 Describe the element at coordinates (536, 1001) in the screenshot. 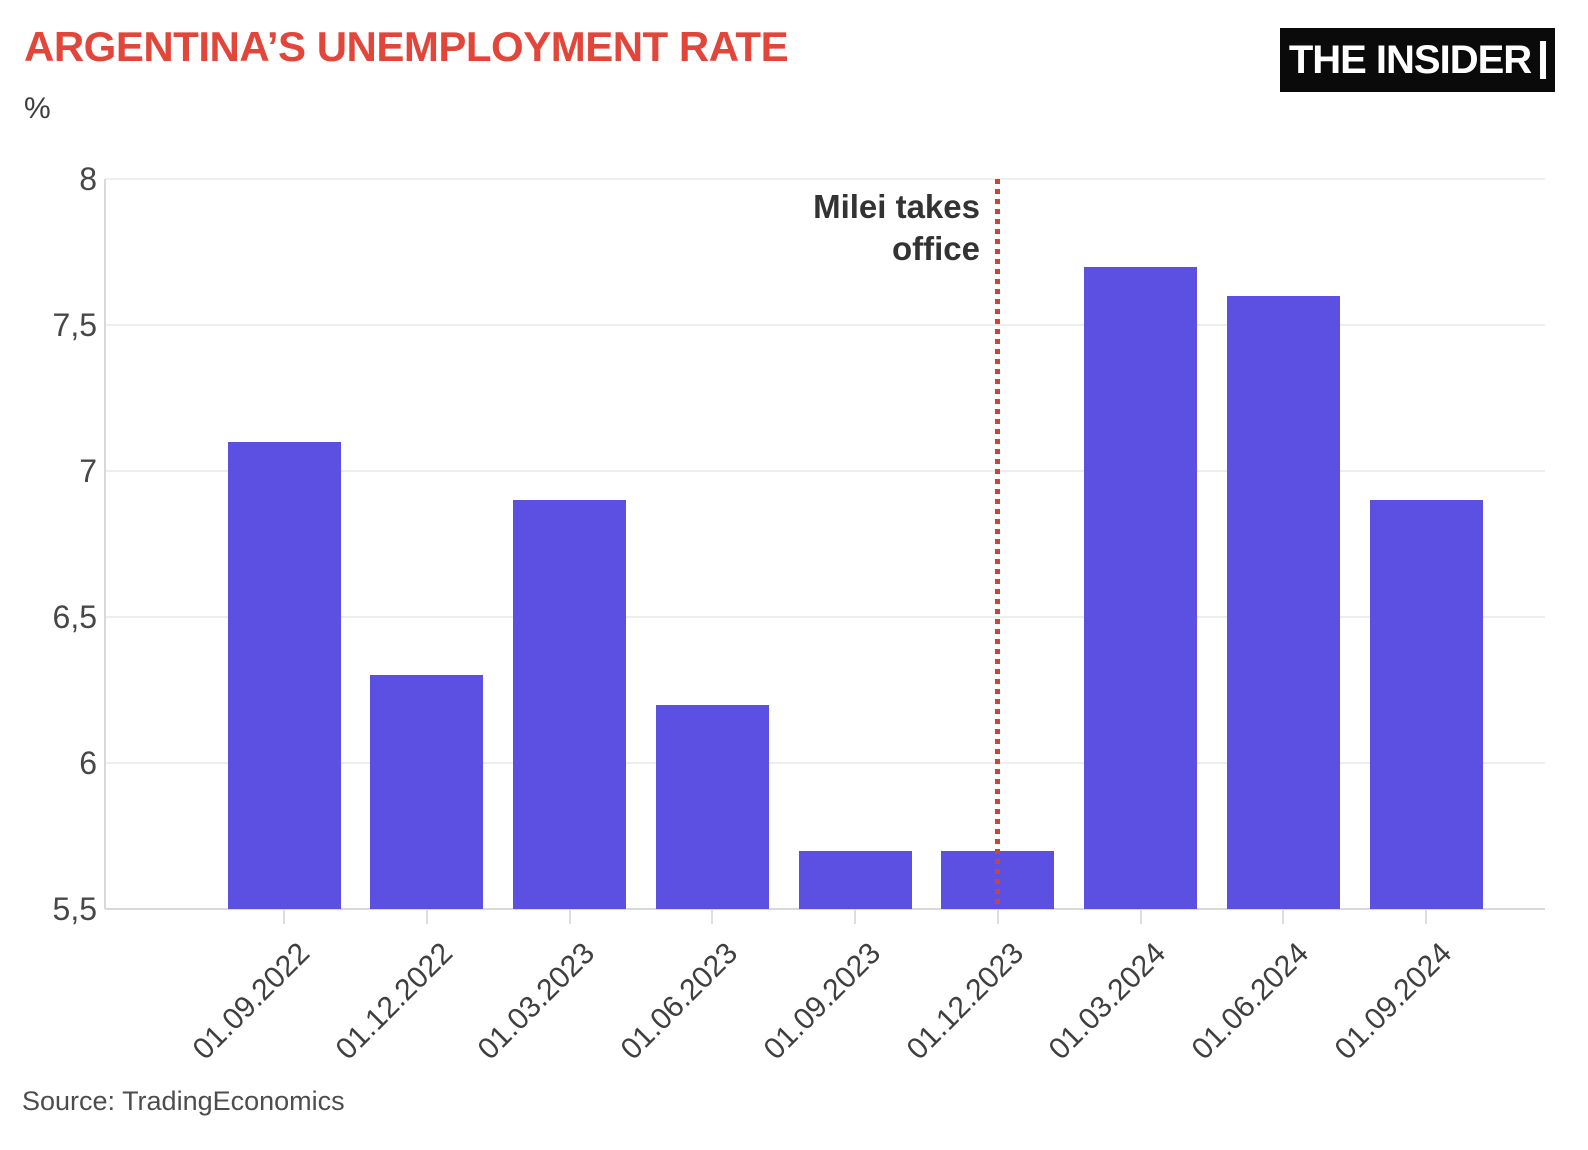

I see `x-tick-label: 01.03.2023` at that location.